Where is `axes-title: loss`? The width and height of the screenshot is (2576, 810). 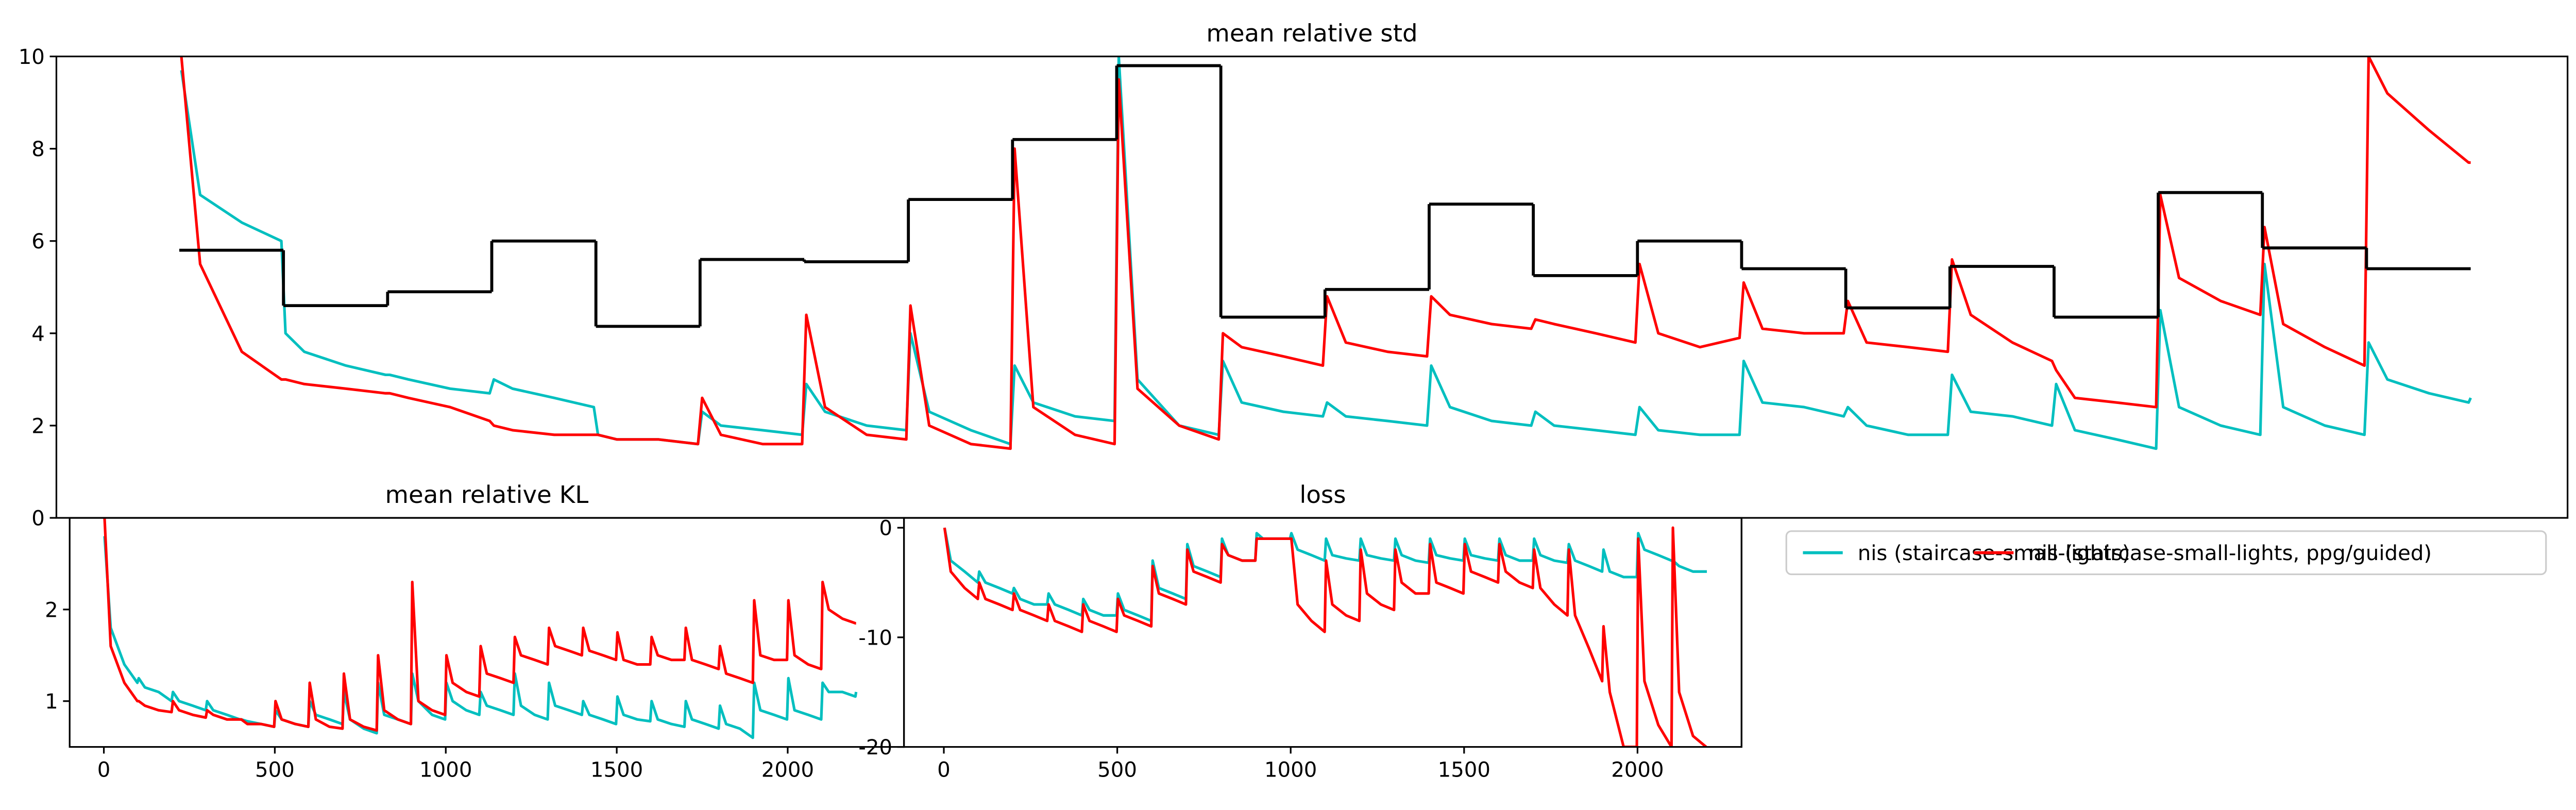 axes-title: loss is located at coordinates (1322, 495).